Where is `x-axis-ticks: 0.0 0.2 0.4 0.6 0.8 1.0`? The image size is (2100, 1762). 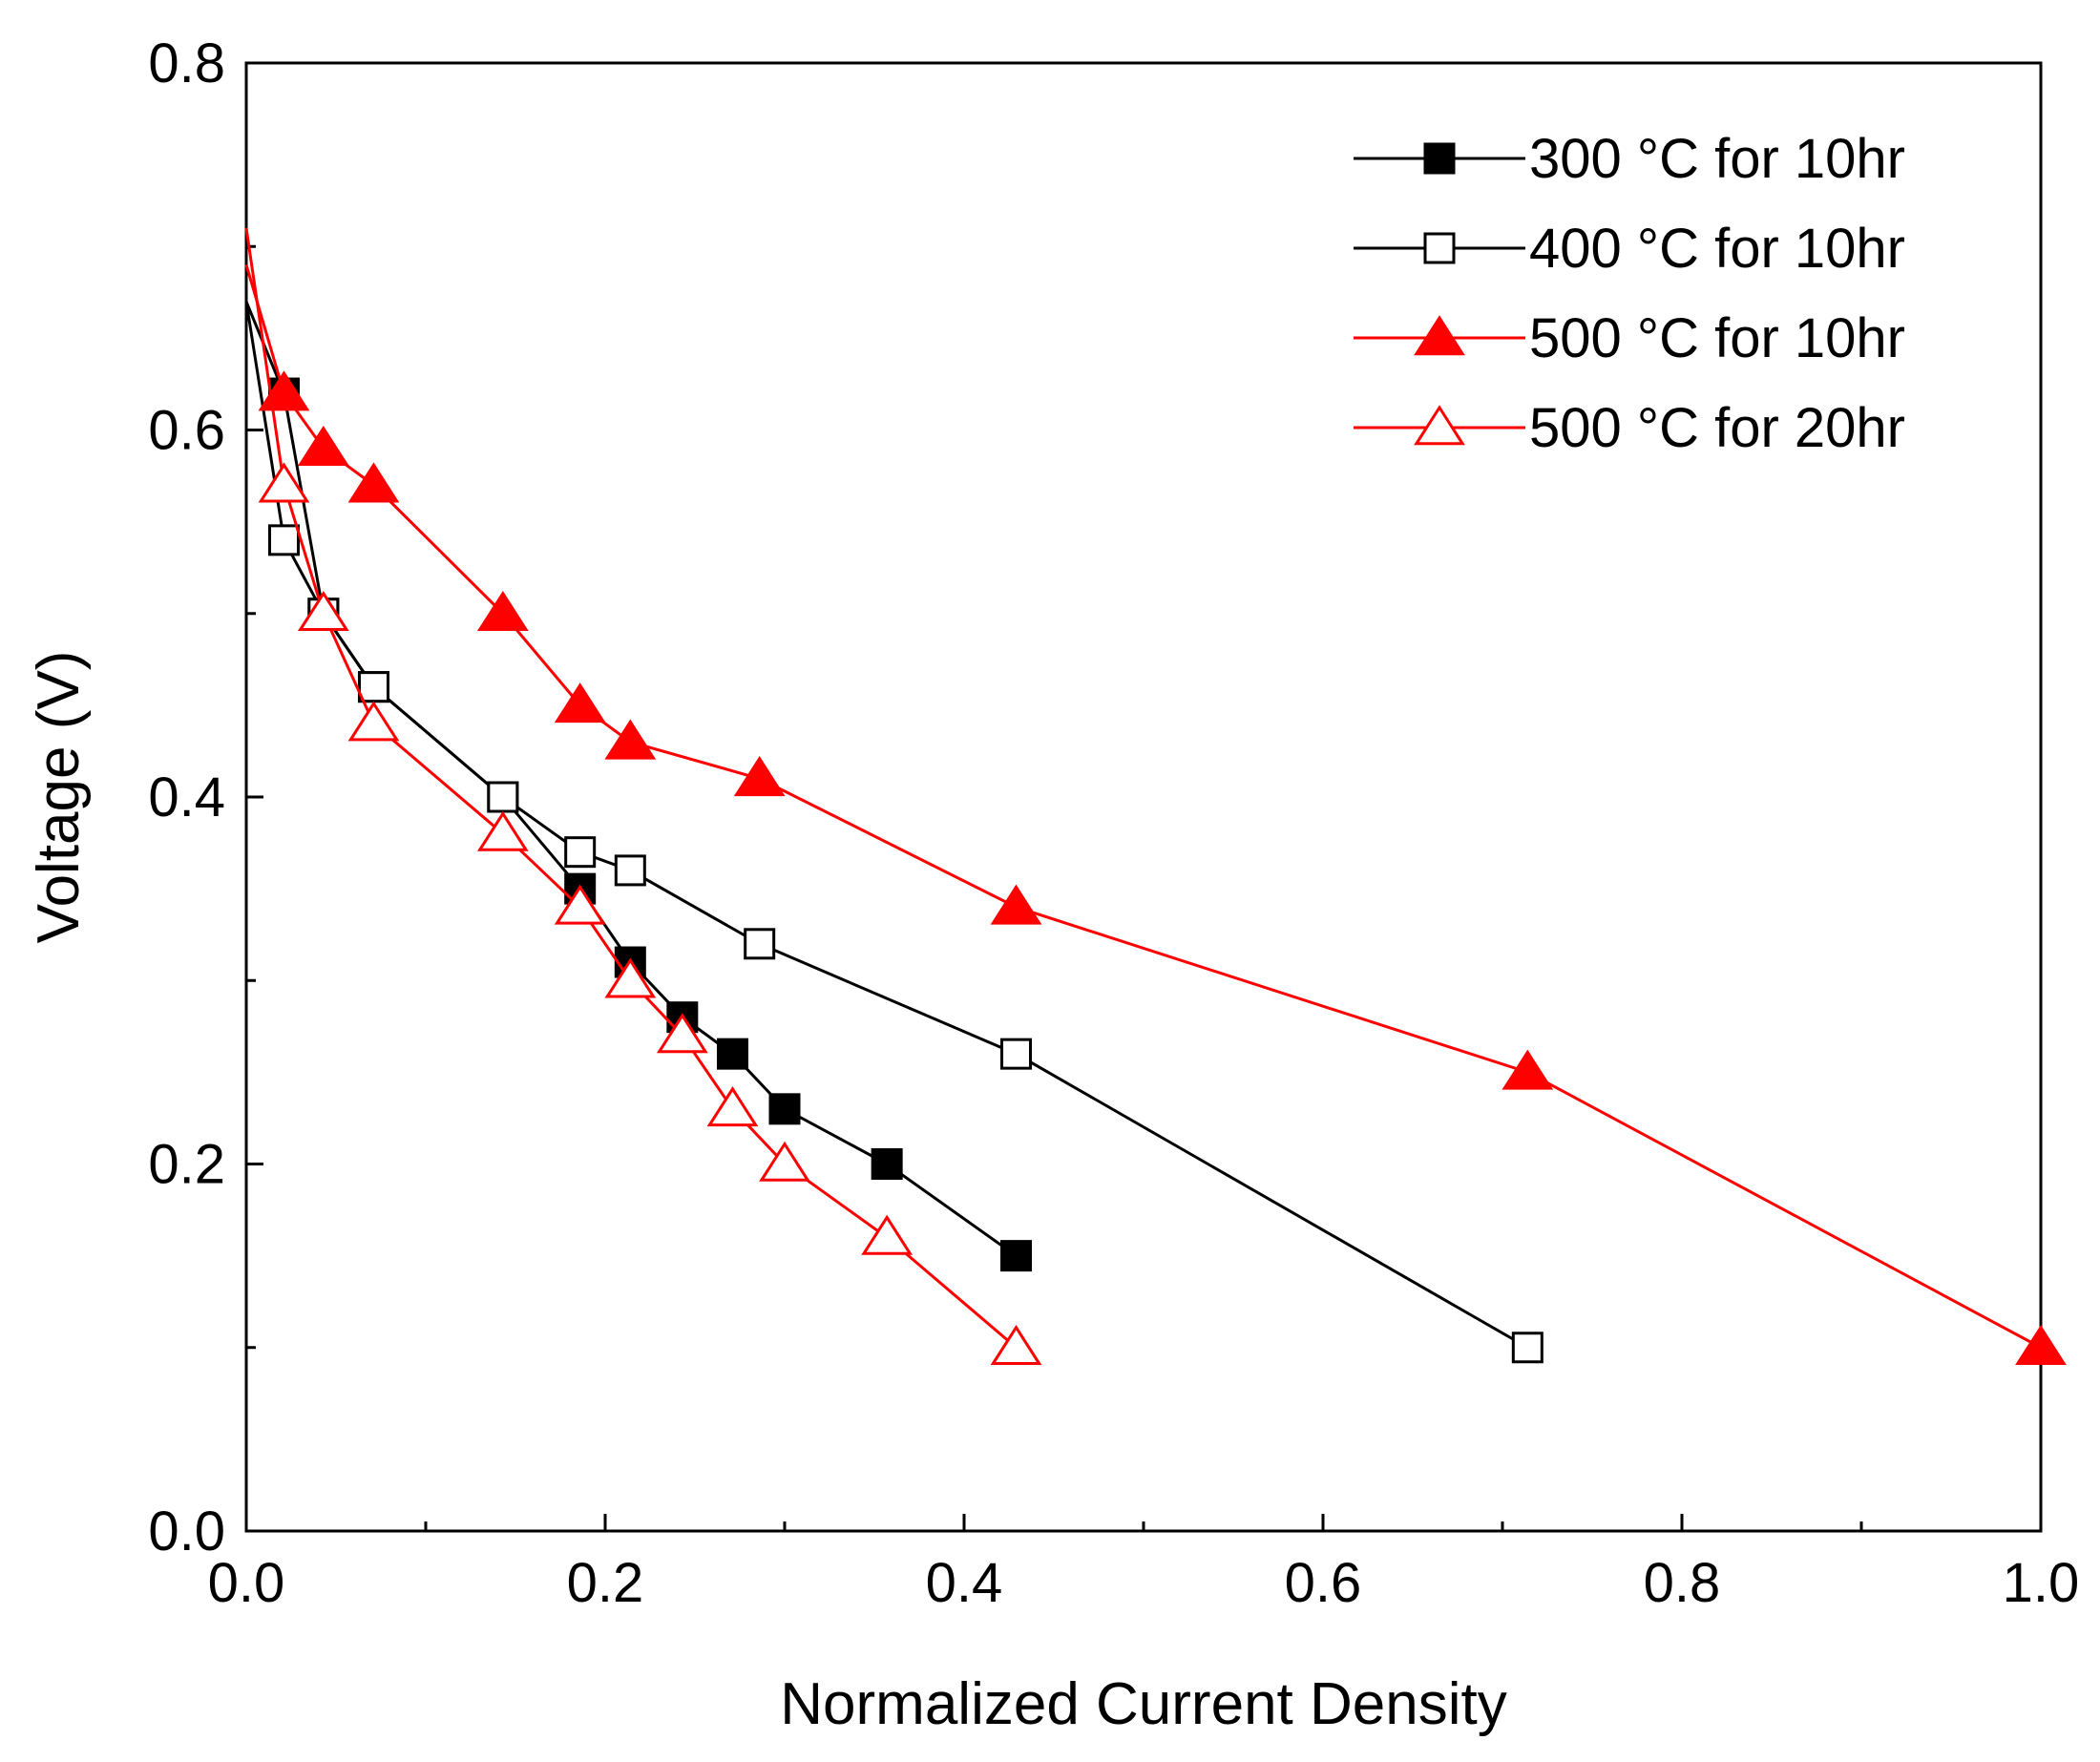 x-axis-ticks: 0.0 0.2 0.4 0.6 0.8 1.0 is located at coordinates (1144, 1564).